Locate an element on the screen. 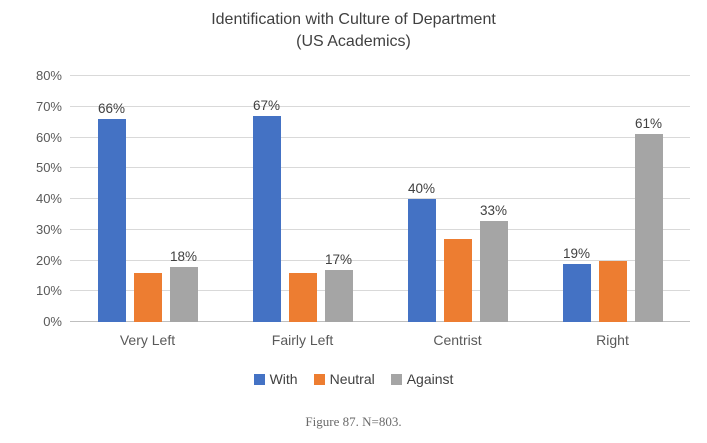 This screenshot has width=707, height=443. y-tick-label-10: 10% is located at coordinates (48, 291).